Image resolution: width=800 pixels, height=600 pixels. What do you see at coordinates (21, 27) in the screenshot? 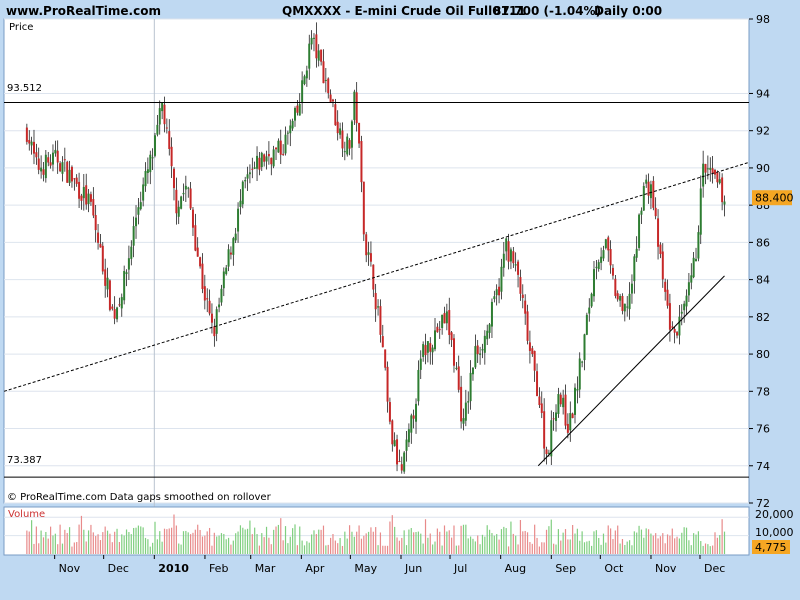
I see `price-panel-label: Price` at bounding box center [21, 27].